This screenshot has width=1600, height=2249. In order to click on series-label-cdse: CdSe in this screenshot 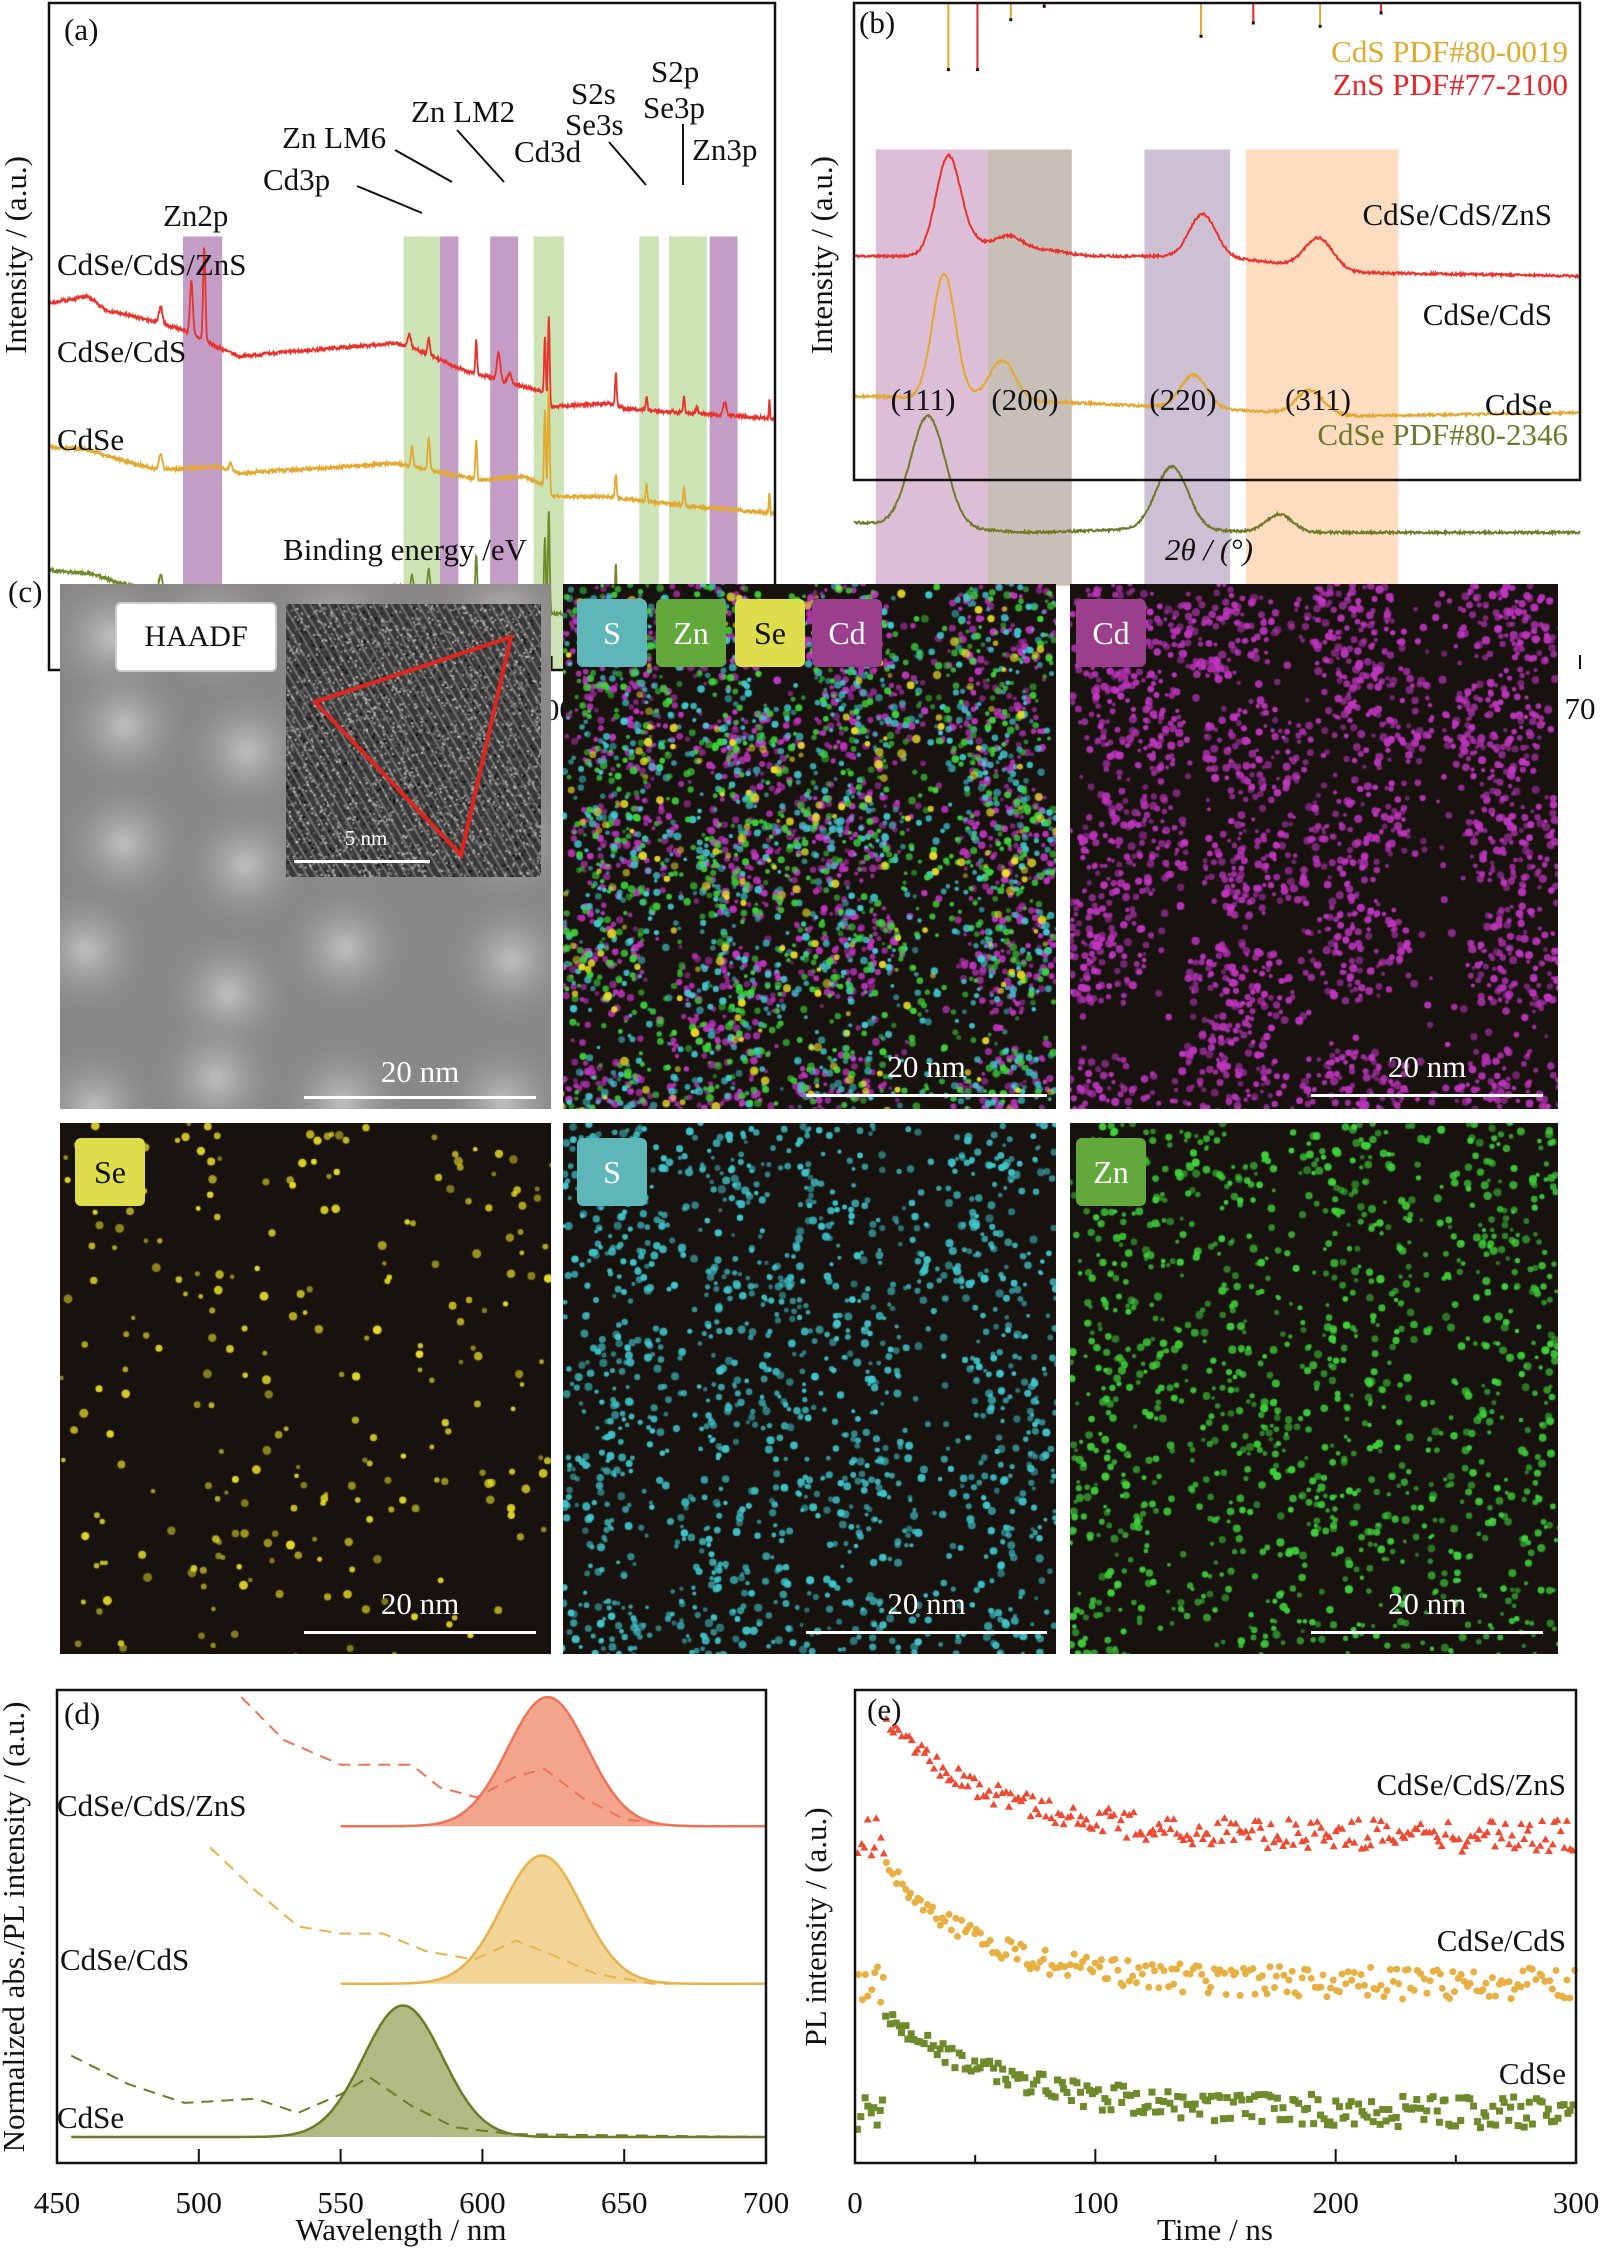, I will do `click(90, 439)`.